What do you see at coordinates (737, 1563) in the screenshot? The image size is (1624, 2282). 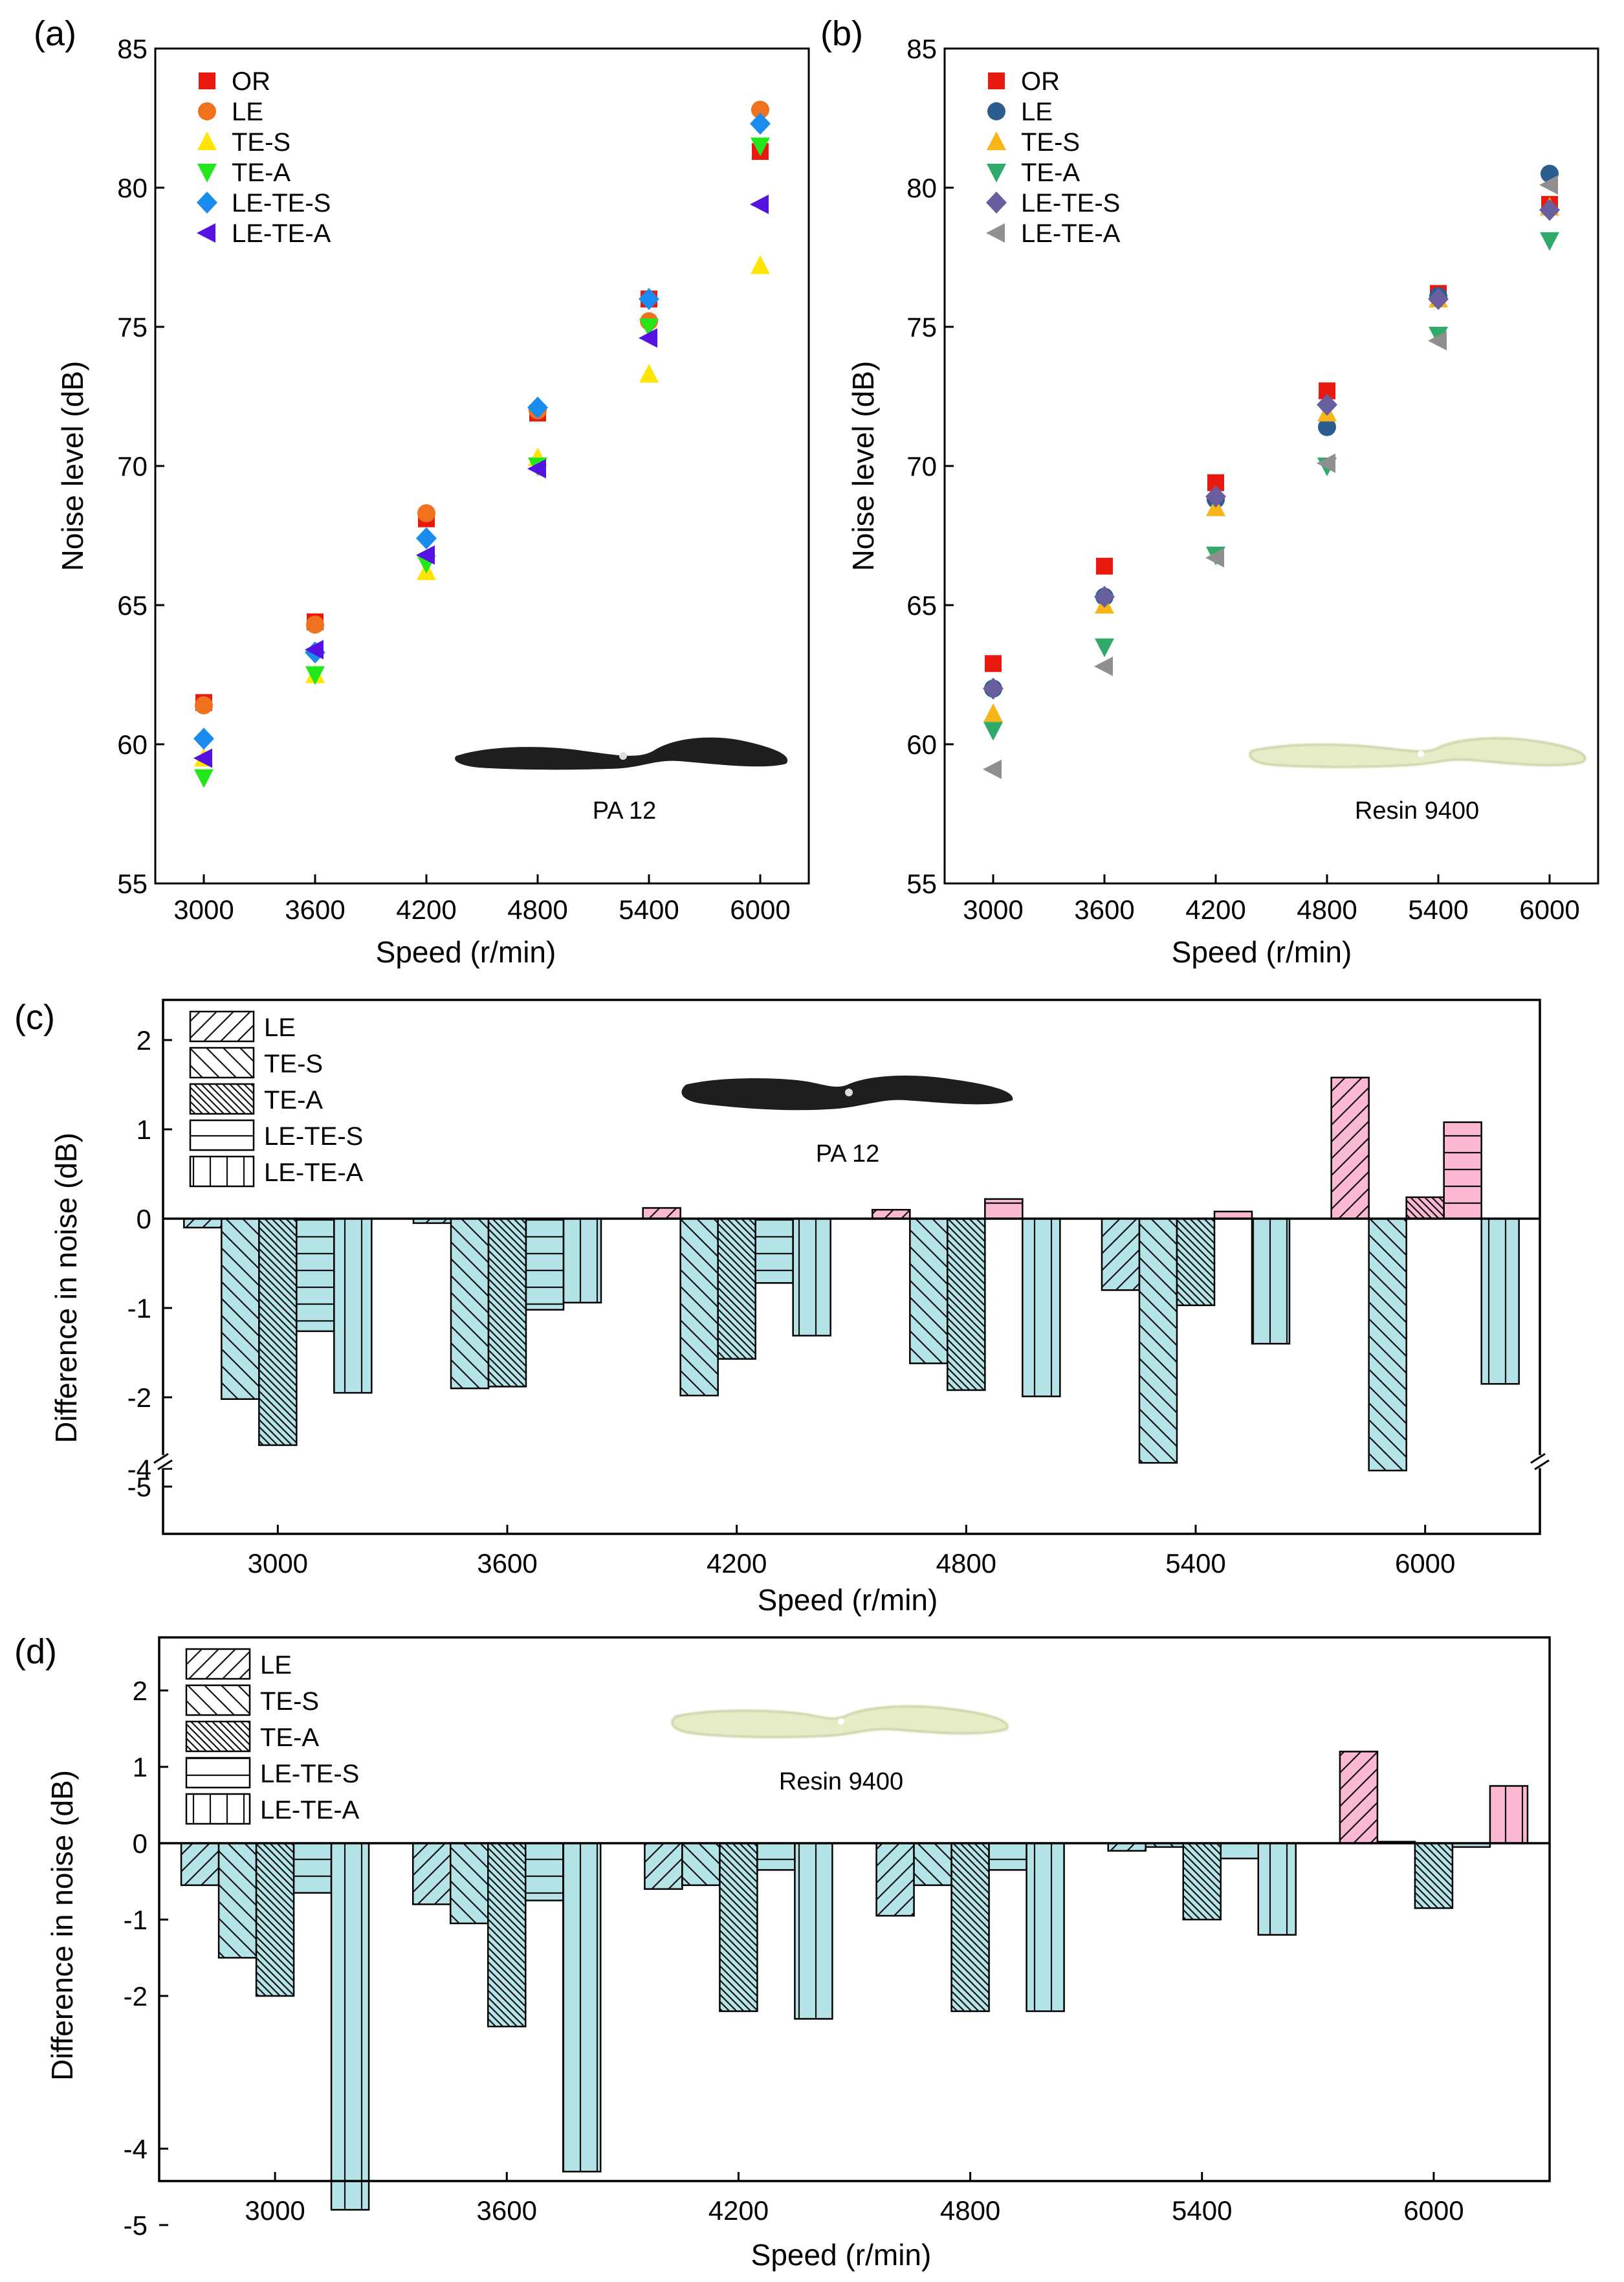 I see `x-tick-label-c: 4200` at bounding box center [737, 1563].